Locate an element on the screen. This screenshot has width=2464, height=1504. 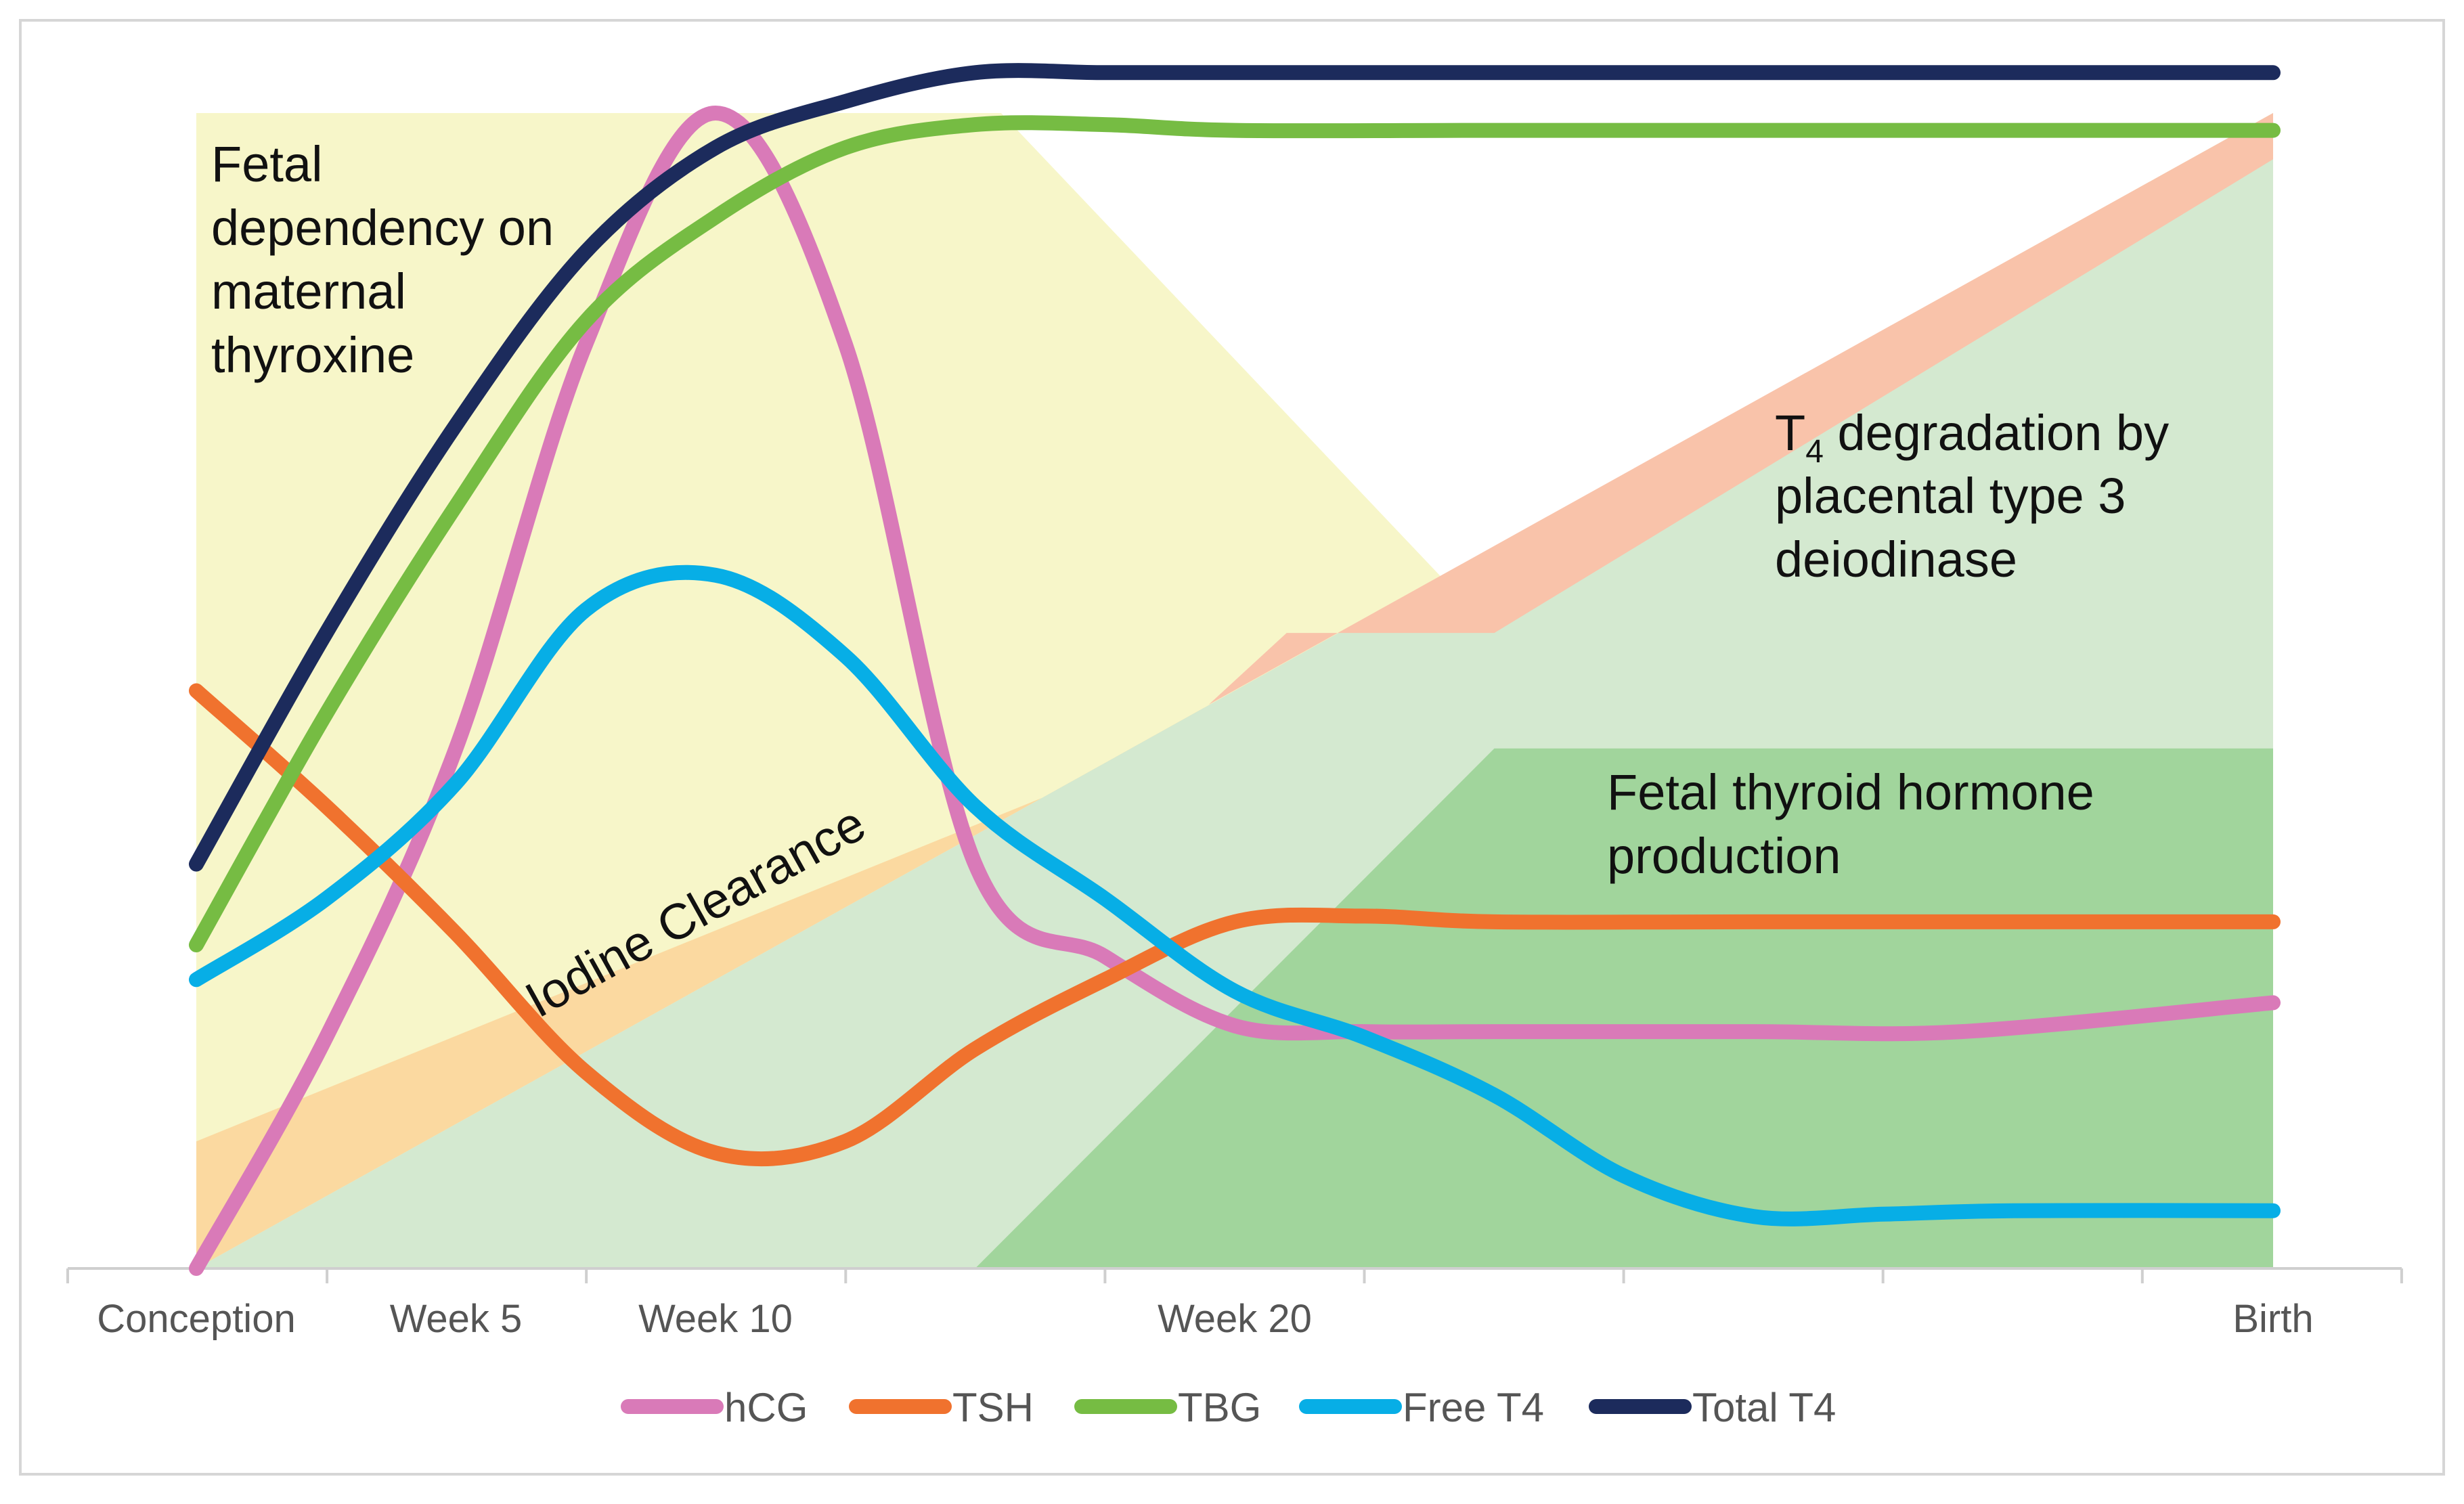
legend: hCG TSH TBG Free T4 Total T4 is located at coordinates (1228, 1407).